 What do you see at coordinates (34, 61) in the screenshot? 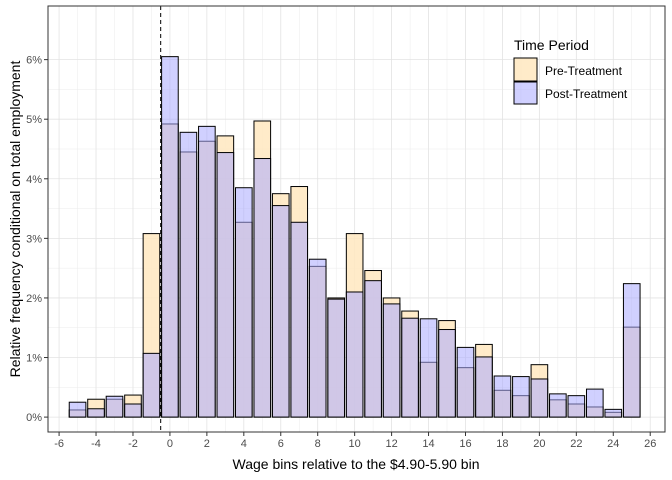
I see `y-tick-label: 6%` at bounding box center [34, 61].